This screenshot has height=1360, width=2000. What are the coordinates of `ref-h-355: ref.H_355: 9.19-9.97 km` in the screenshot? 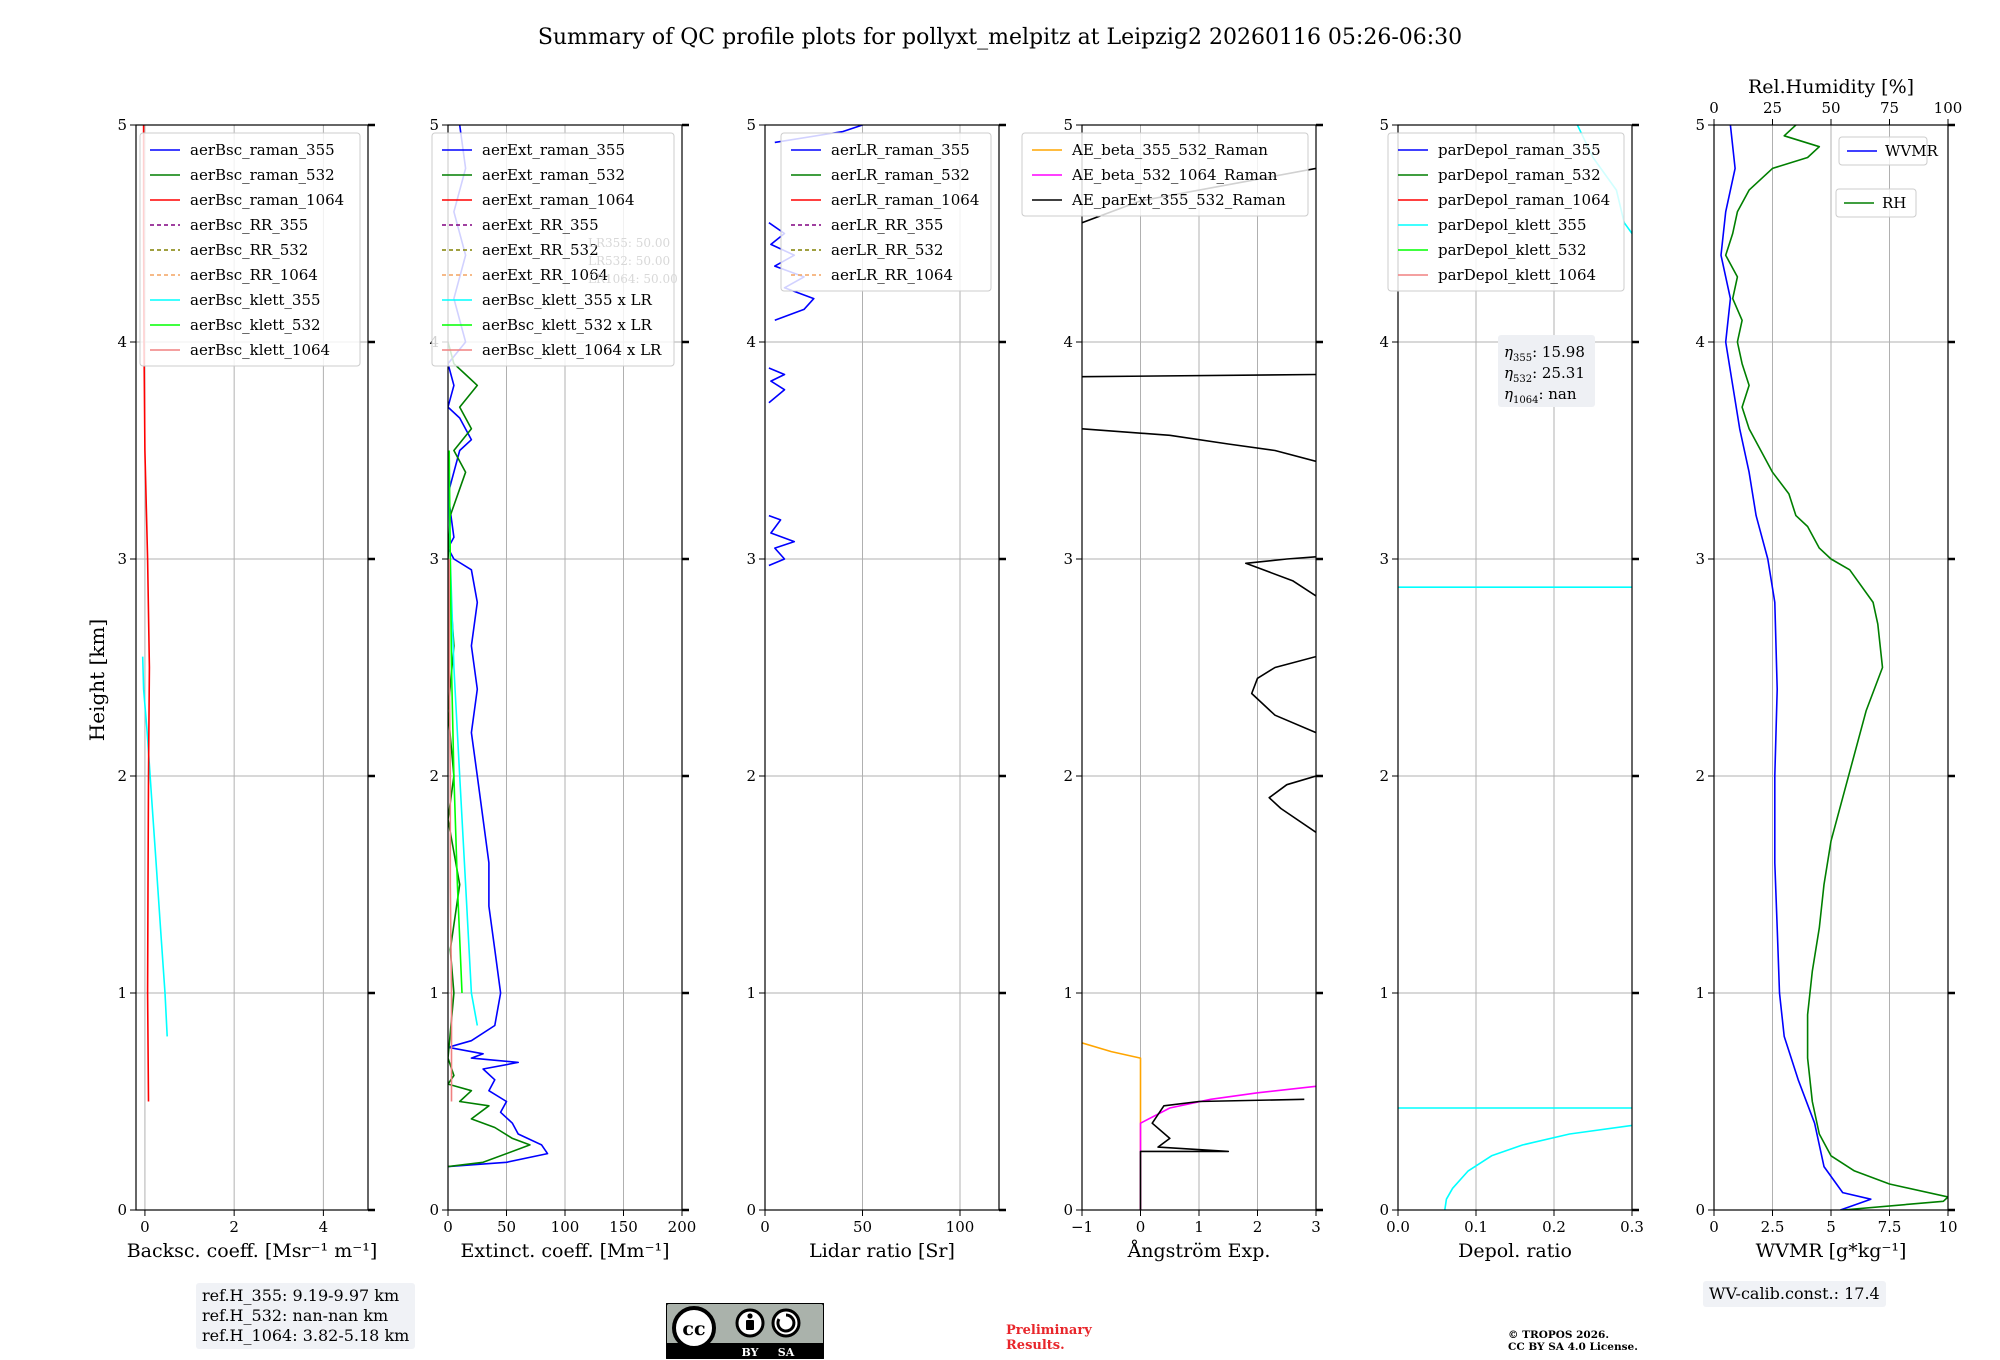 It's located at (301, 1295).